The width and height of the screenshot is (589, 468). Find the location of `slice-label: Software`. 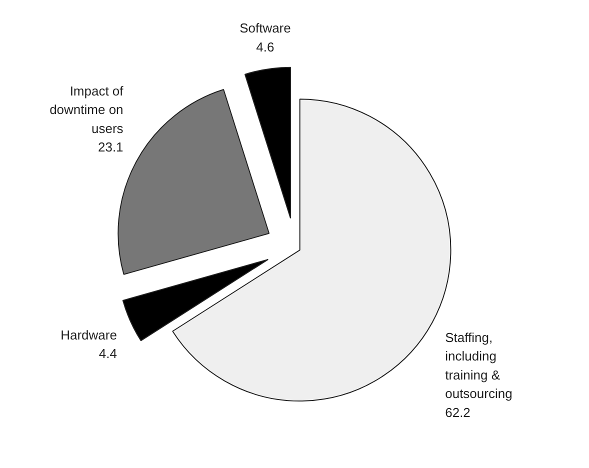

slice-label: Software is located at coordinates (265, 28).